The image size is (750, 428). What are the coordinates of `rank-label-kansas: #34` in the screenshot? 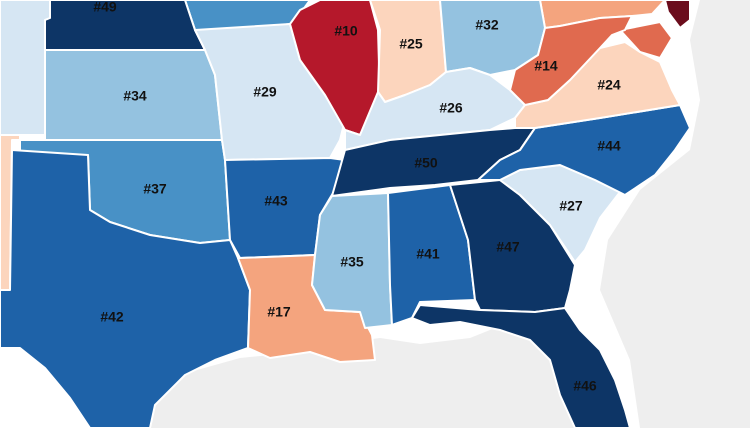 It's located at (135, 96).